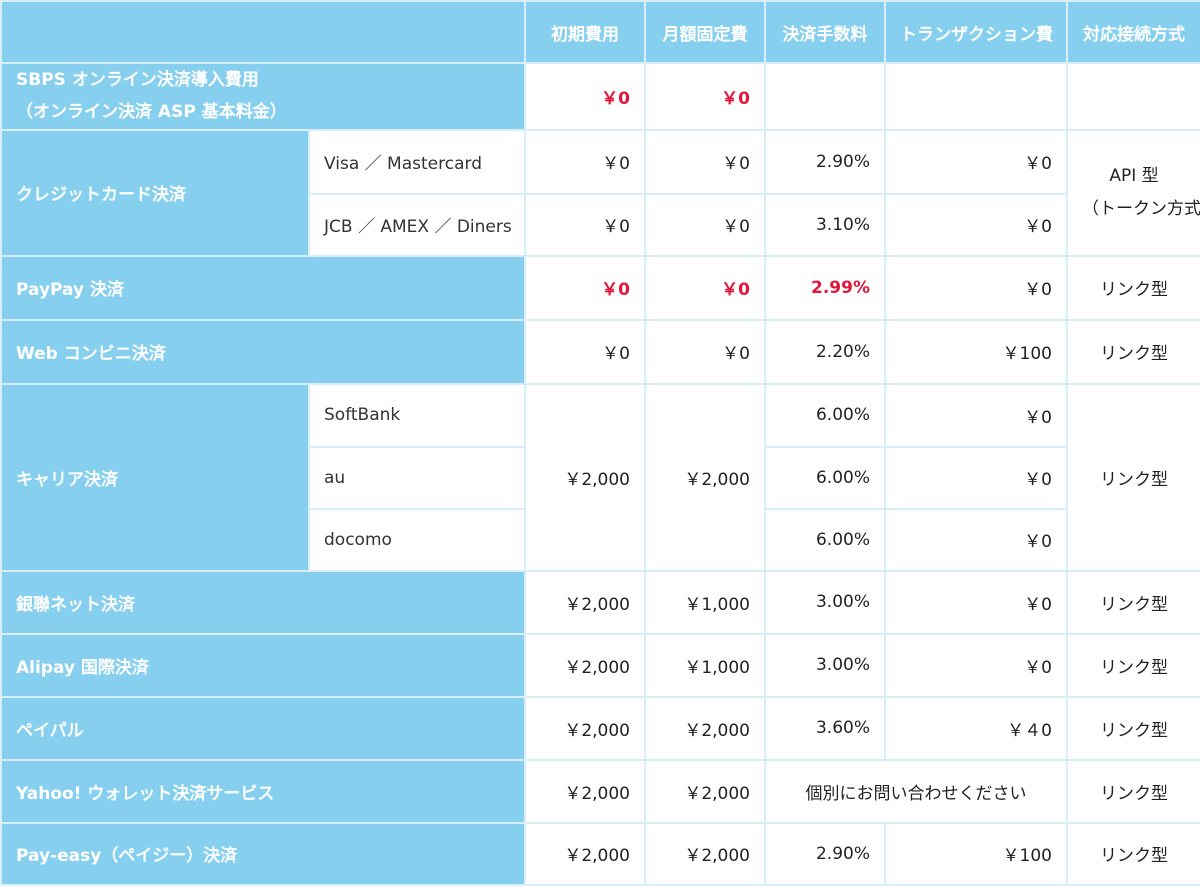 This screenshot has width=1200, height=886. Describe the element at coordinates (263, 96) in the screenshot. I see `row-label-sbps: SBPS オンライン決済導入費用 （オンライン決済 ASP 基本料金）` at that location.